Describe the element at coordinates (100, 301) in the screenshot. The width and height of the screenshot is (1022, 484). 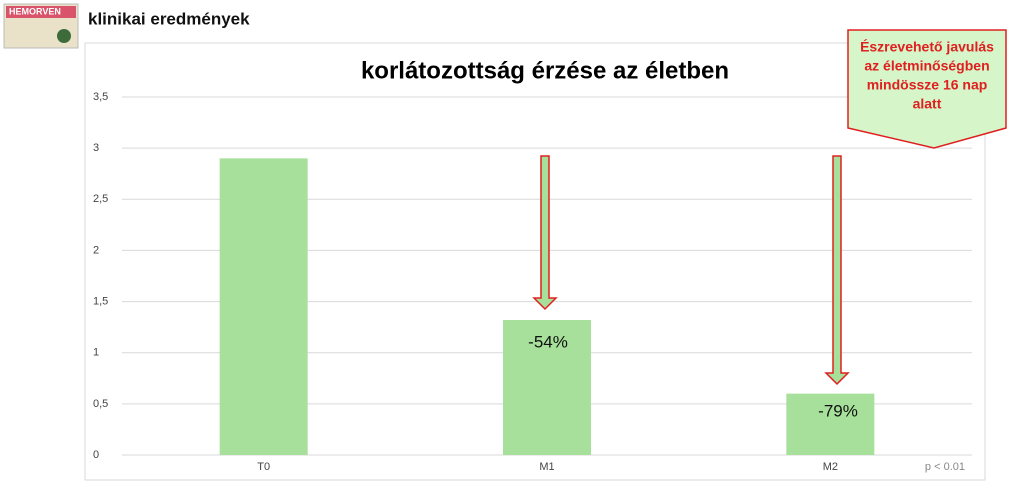
I see `y-tick-label: 1,5` at that location.